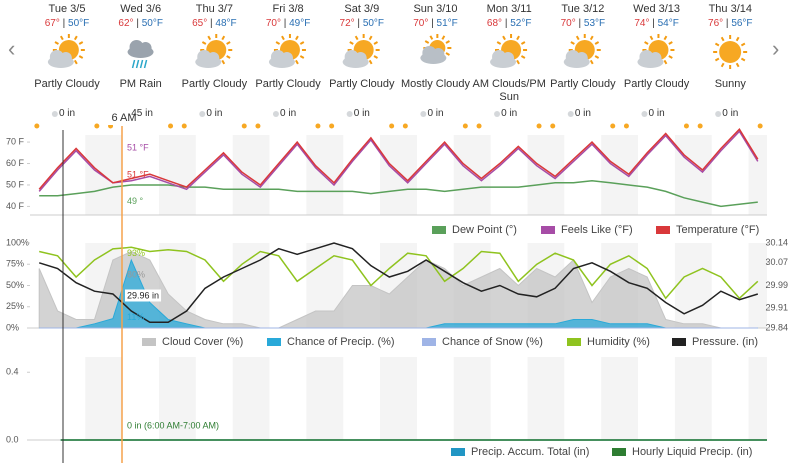 The width and height of the screenshot is (793, 466). I want to click on y2-tick-label: 30.14, so click(776, 242).